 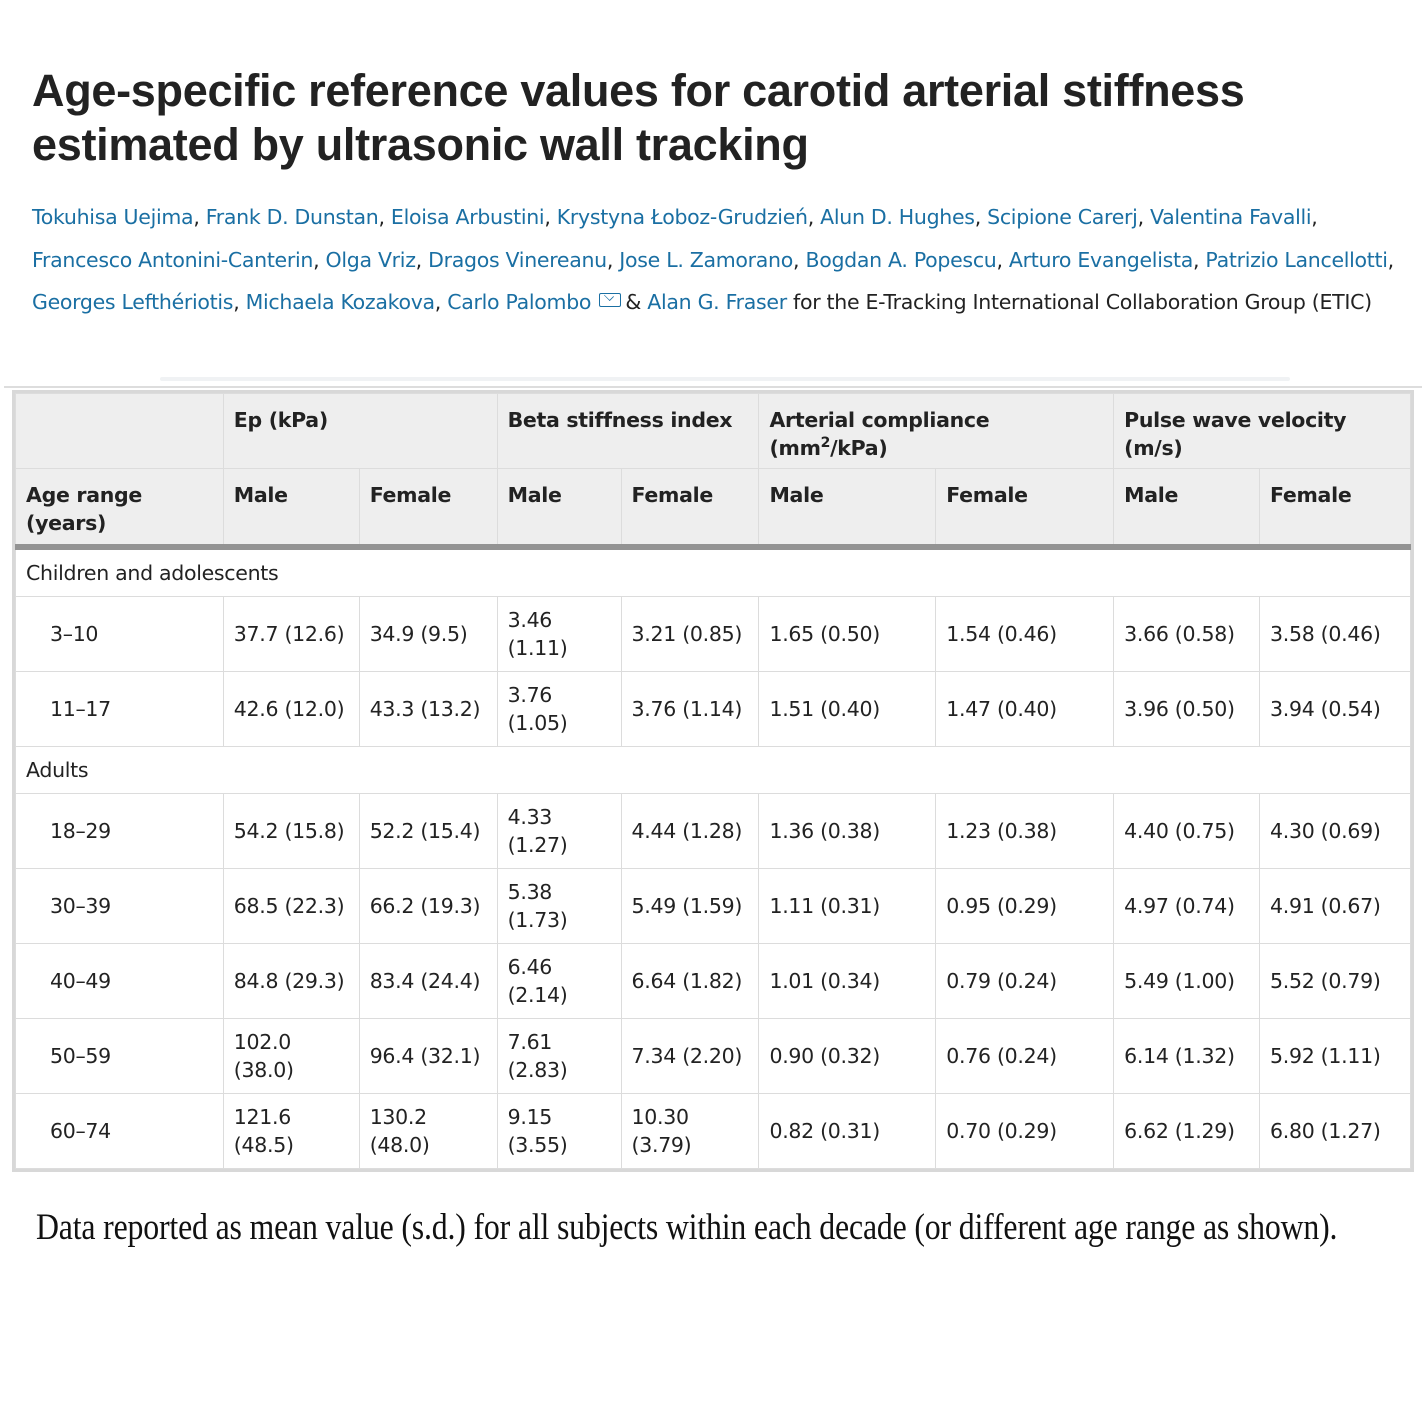 What do you see at coordinates (1100, 259) in the screenshot?
I see `author-link: Arturo Evangelista` at bounding box center [1100, 259].